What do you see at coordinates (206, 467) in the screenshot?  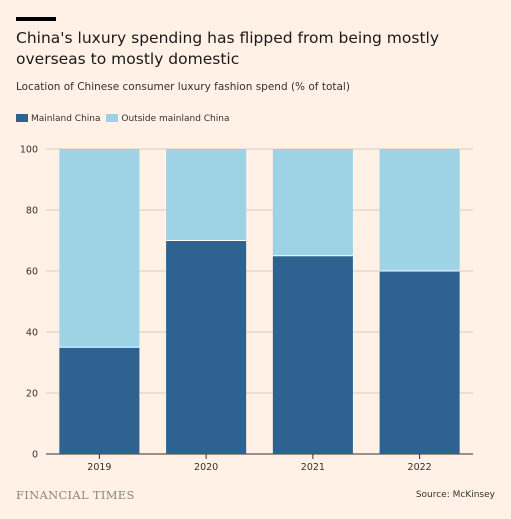 I see `x-tick-label: 2020` at bounding box center [206, 467].